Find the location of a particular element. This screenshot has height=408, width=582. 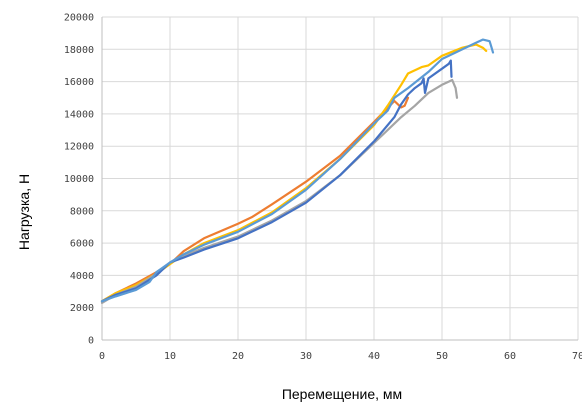

x-tick-label: 60 is located at coordinates (510, 356).